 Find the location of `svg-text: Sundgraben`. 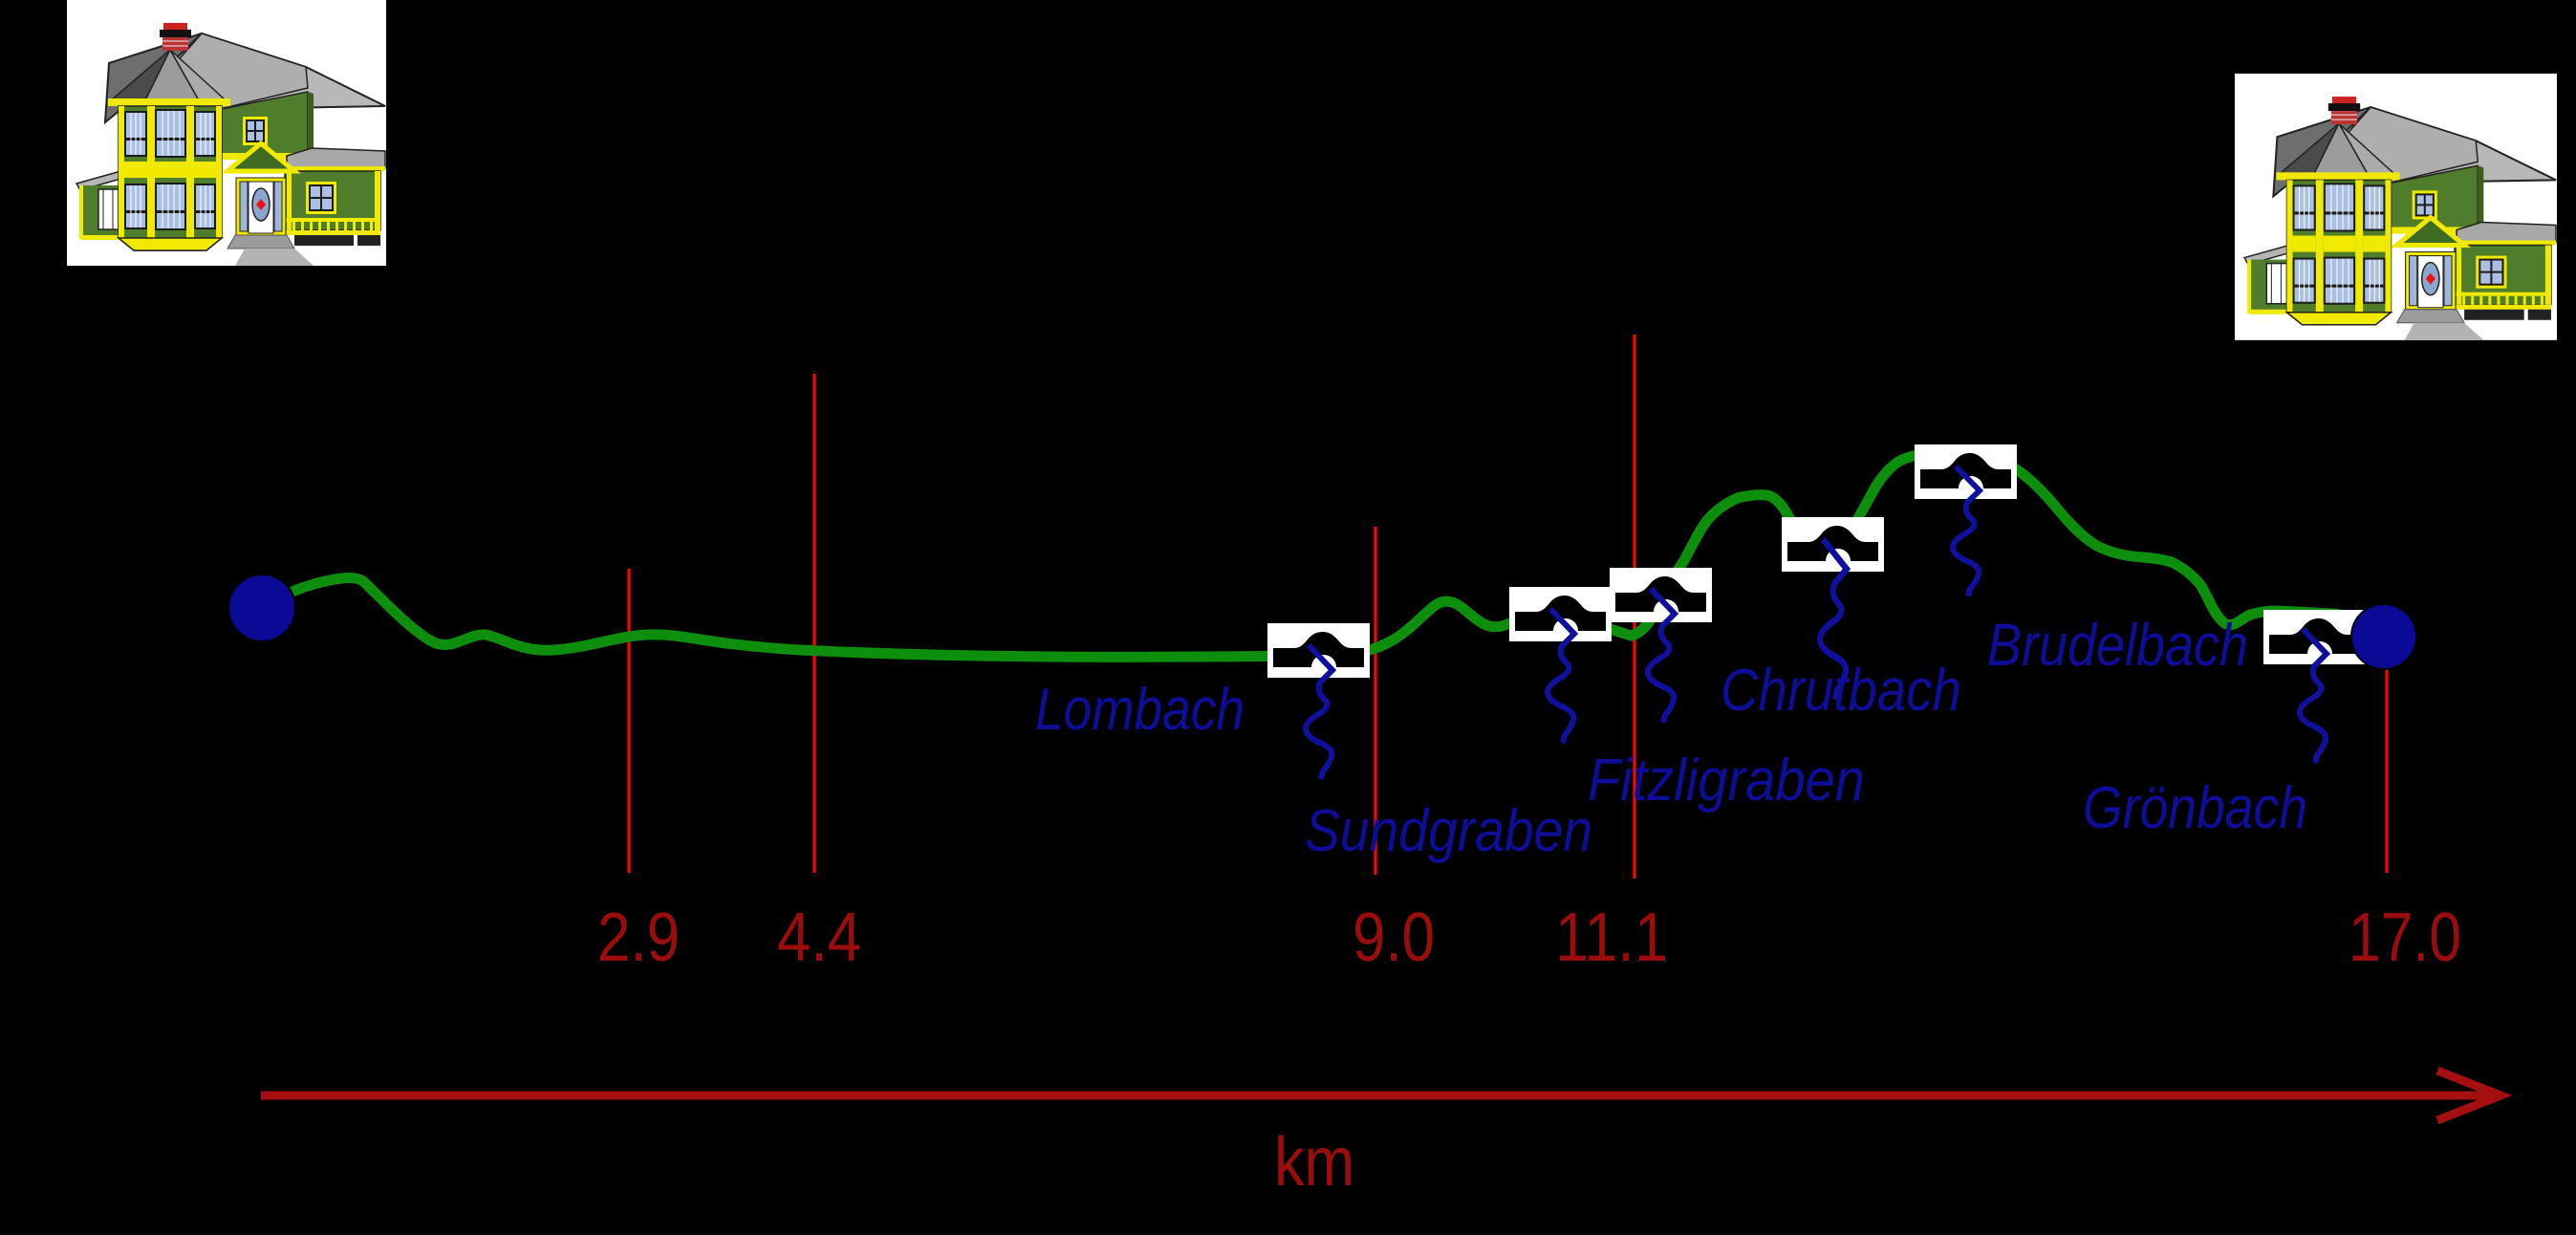

svg-text: Sundgraben is located at coordinates (1448, 831).